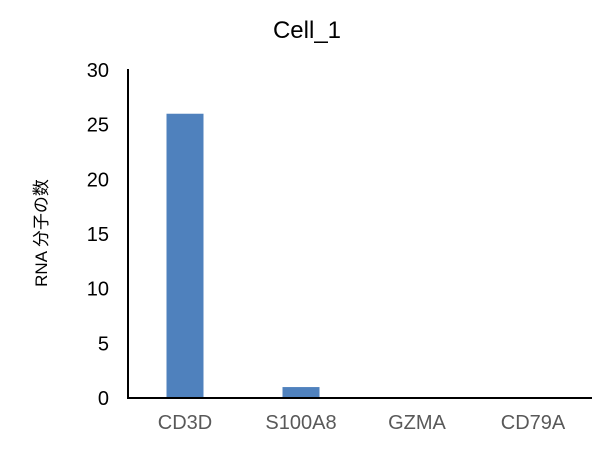 The height and width of the screenshot is (449, 614). Describe the element at coordinates (301, 392) in the screenshot. I see `bar-s100a8` at that location.